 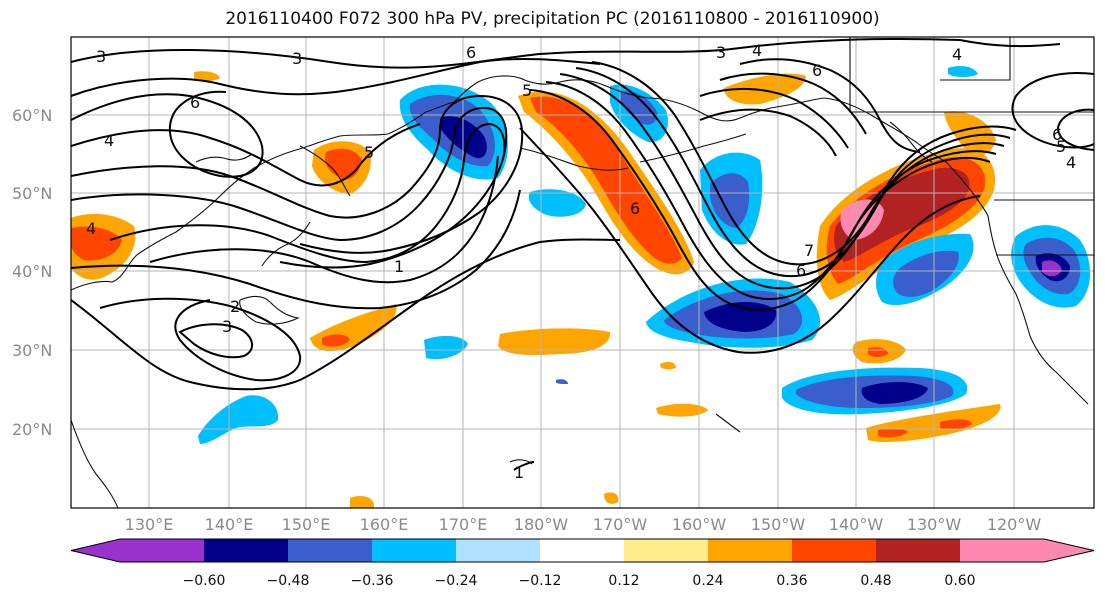 What do you see at coordinates (204, 581) in the screenshot?
I see `colorbar-tick-label: −0.60` at bounding box center [204, 581].